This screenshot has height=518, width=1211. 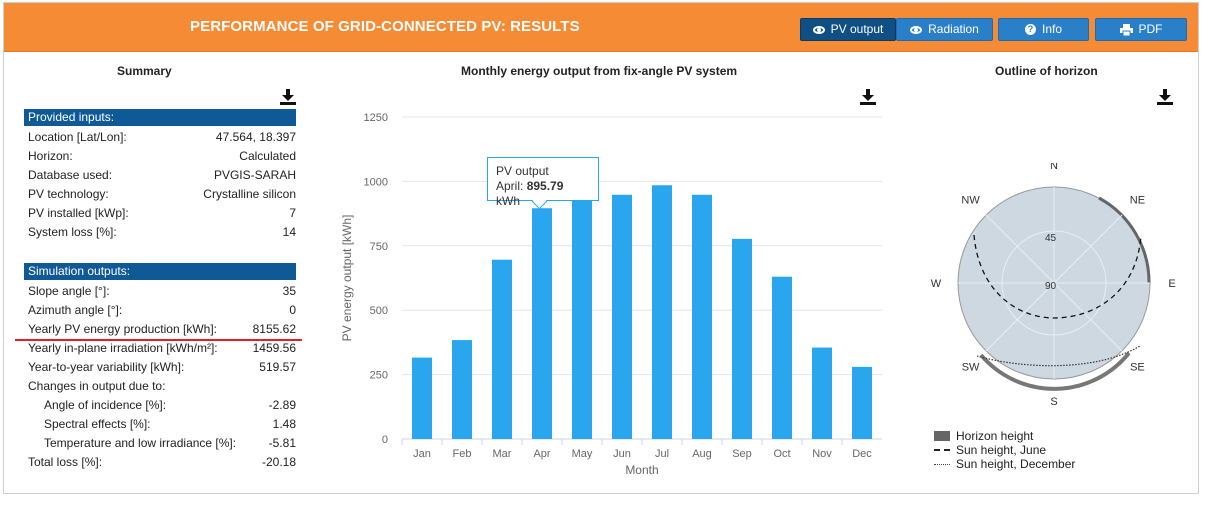 I want to click on ring-label: 90, so click(x=1051, y=286).